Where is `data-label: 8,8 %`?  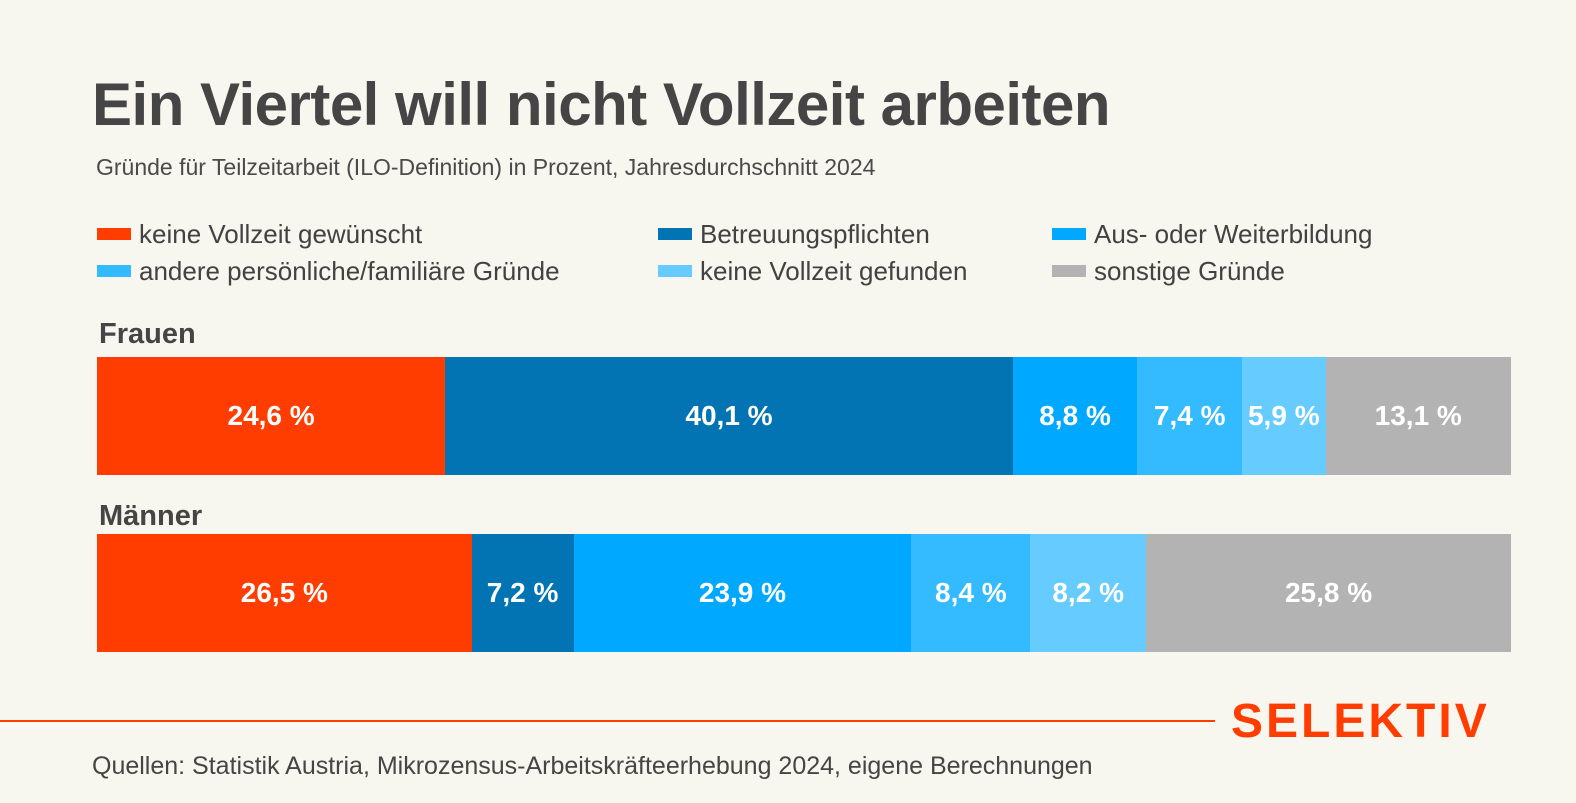 data-label: 8,8 % is located at coordinates (1075, 415).